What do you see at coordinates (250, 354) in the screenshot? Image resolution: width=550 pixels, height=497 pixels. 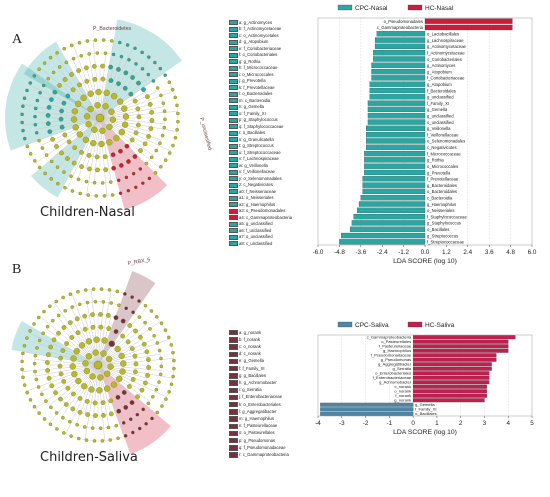 I see `legend-label: d: c_norank` at bounding box center [250, 354].